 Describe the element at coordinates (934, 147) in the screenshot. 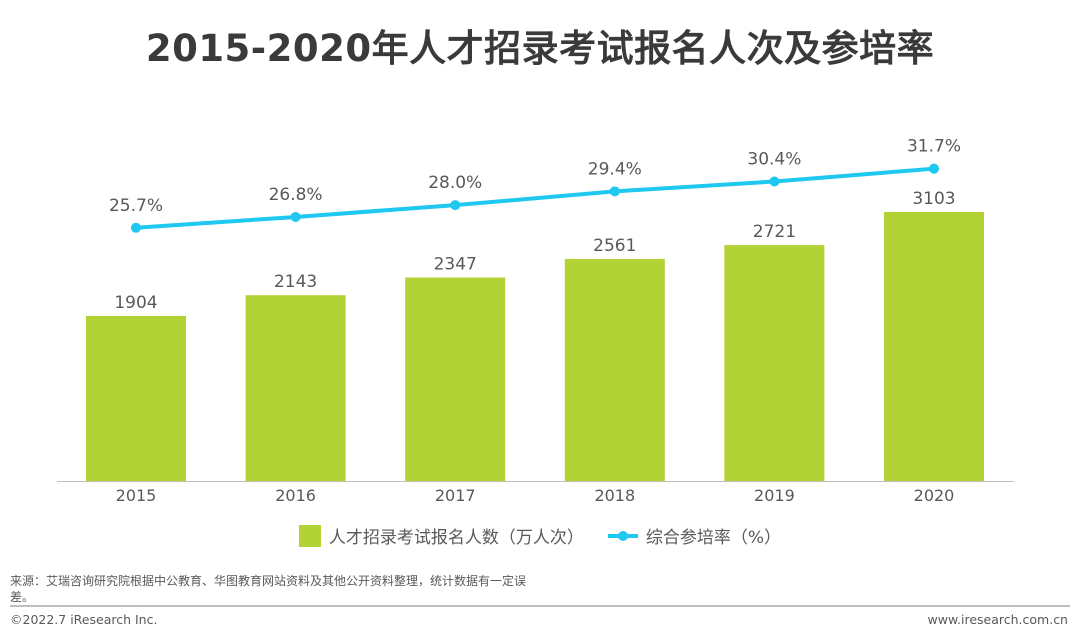

I see `rate-label-2020: 31.7%` at that location.